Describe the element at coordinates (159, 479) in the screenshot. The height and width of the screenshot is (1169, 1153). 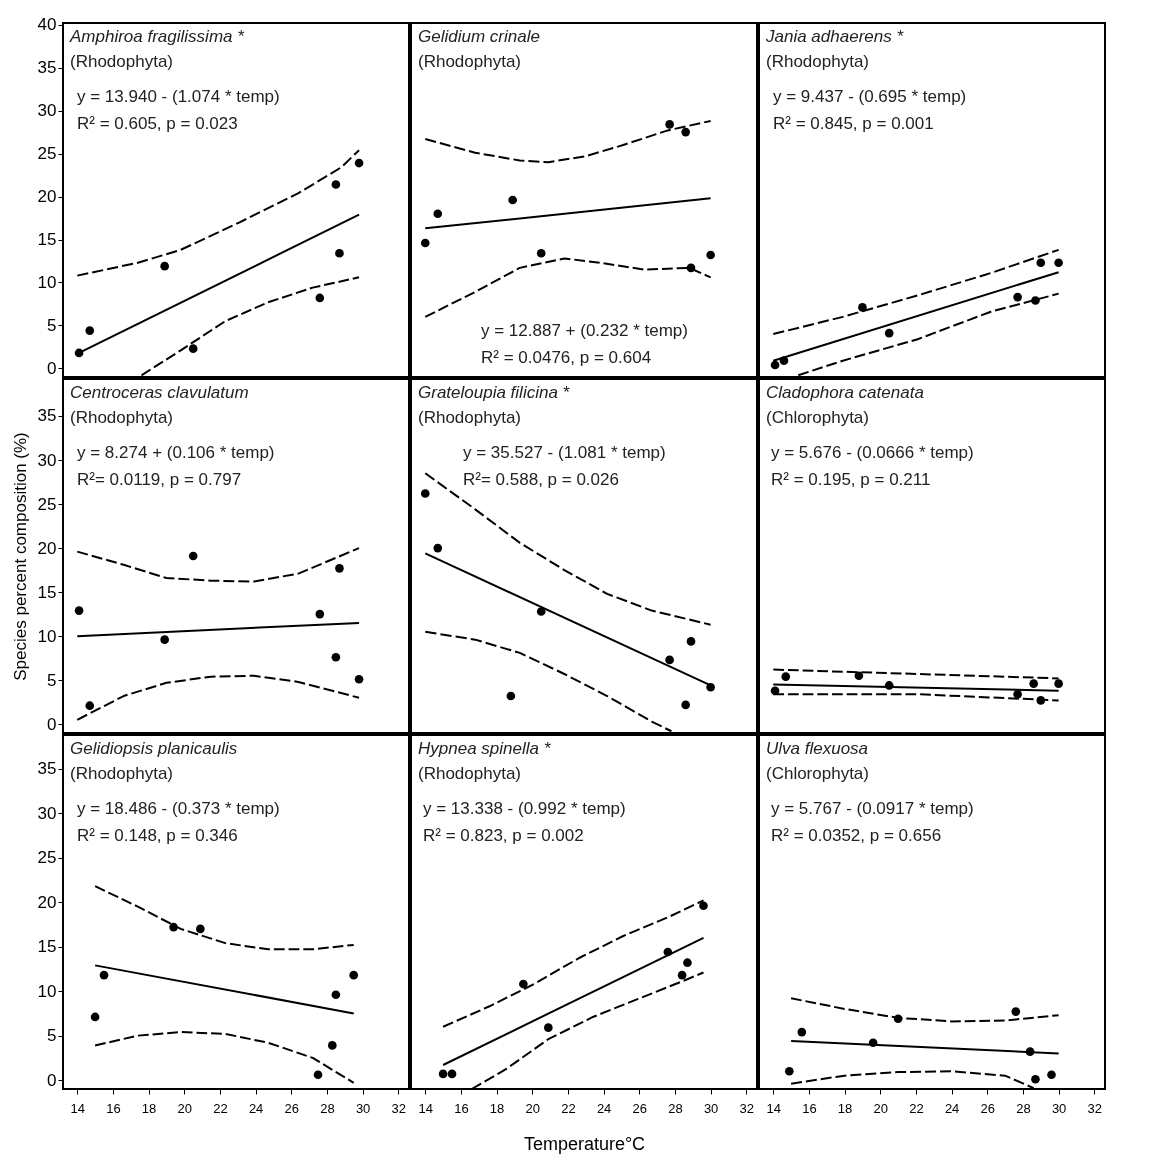
I see `annotation: R²= 0.0119, p = 0.797` at that location.